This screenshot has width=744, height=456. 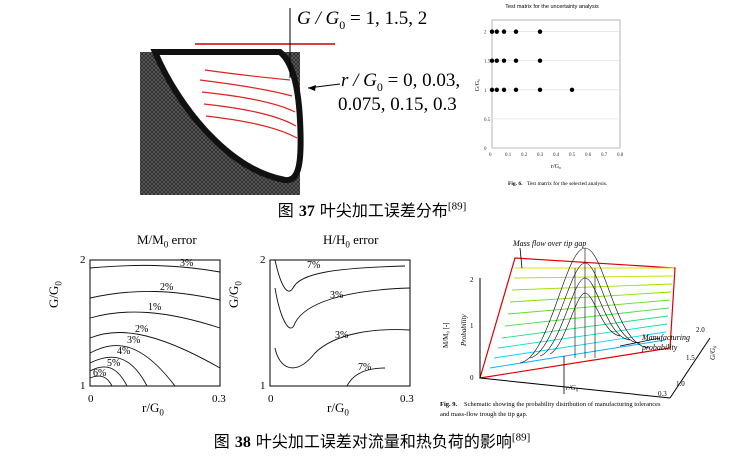 I want to click on mass-flow-error-title: M/M0 error, so click(x=167, y=241).